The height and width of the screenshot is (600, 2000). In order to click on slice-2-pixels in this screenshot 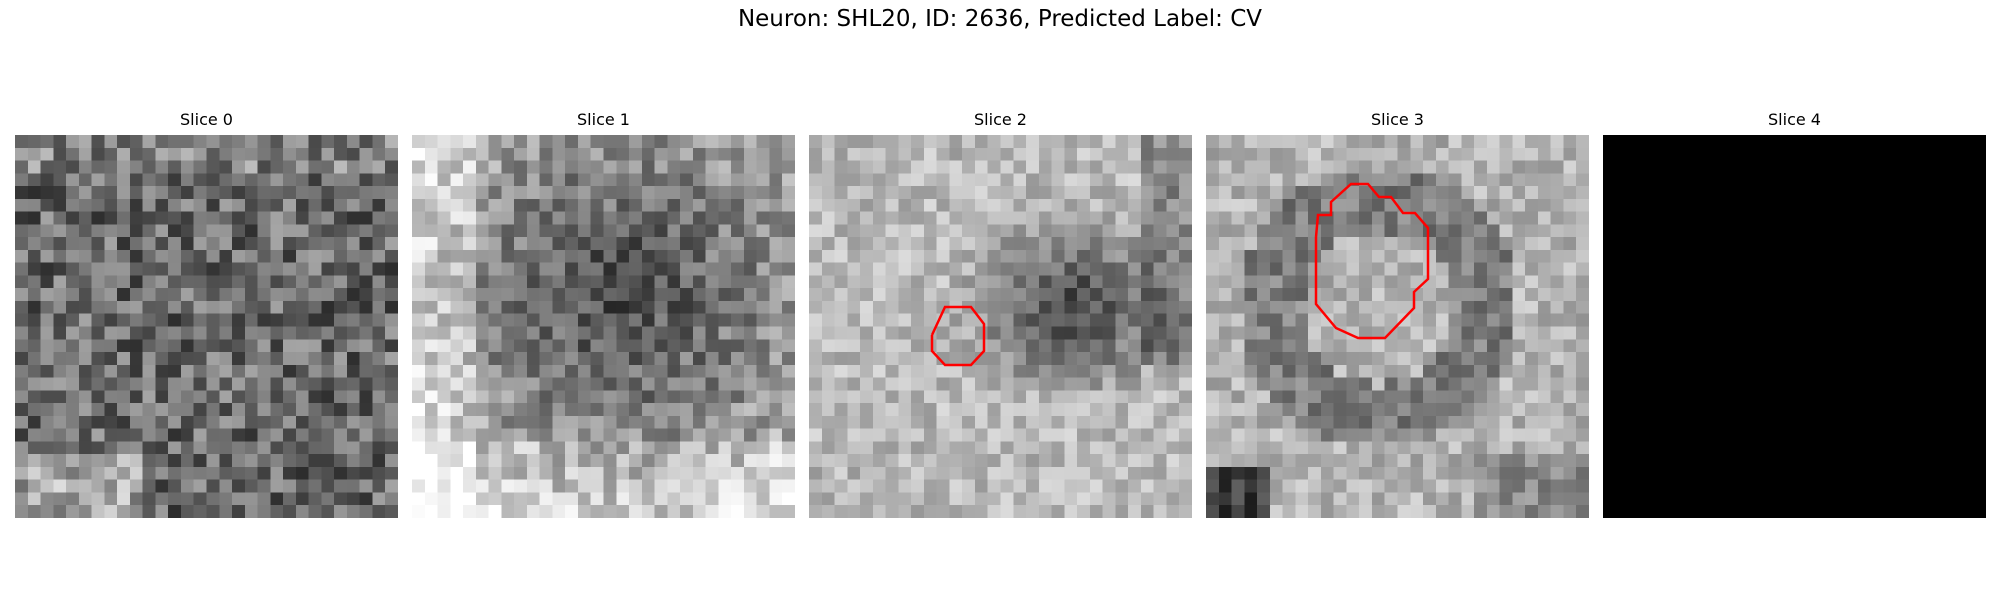, I will do `click(1000, 326)`.